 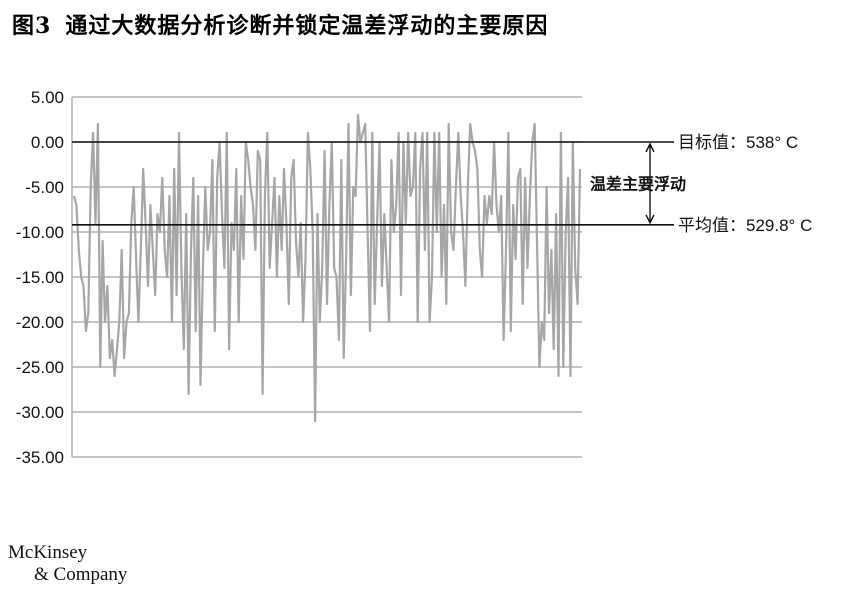 I want to click on y-tick-label: -15.00, so click(x=40, y=277).